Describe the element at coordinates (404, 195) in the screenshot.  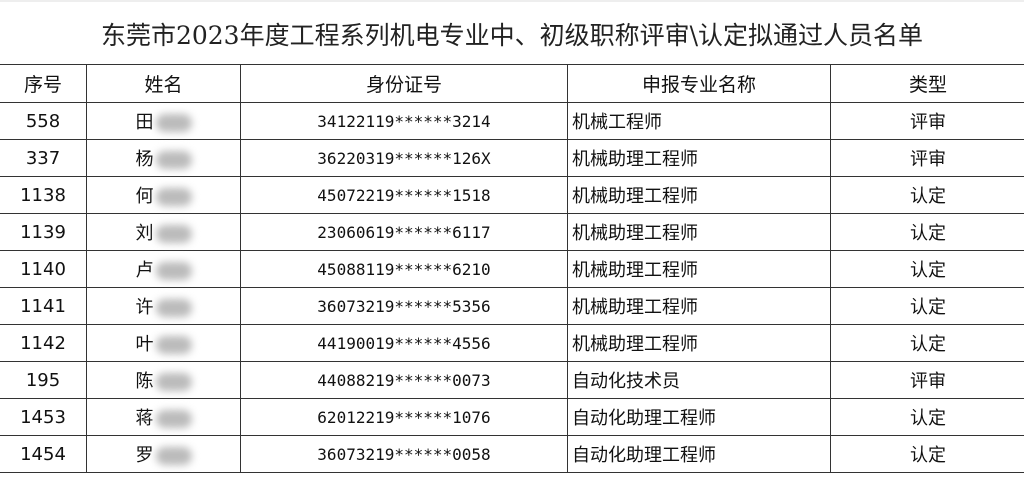
I see `cell-id: 45072219******1518` at that location.